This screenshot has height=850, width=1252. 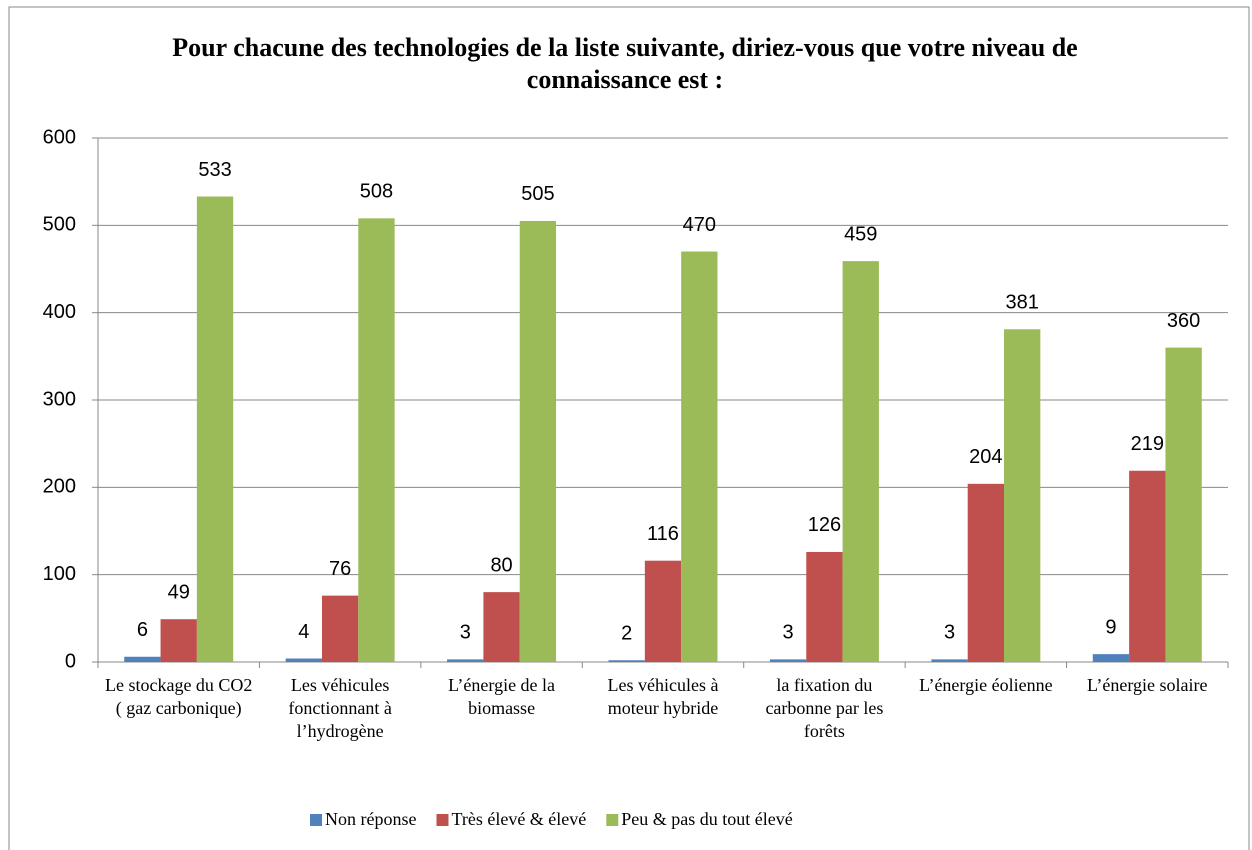 What do you see at coordinates (537, 194) in the screenshot?
I see `data-label: 505` at bounding box center [537, 194].